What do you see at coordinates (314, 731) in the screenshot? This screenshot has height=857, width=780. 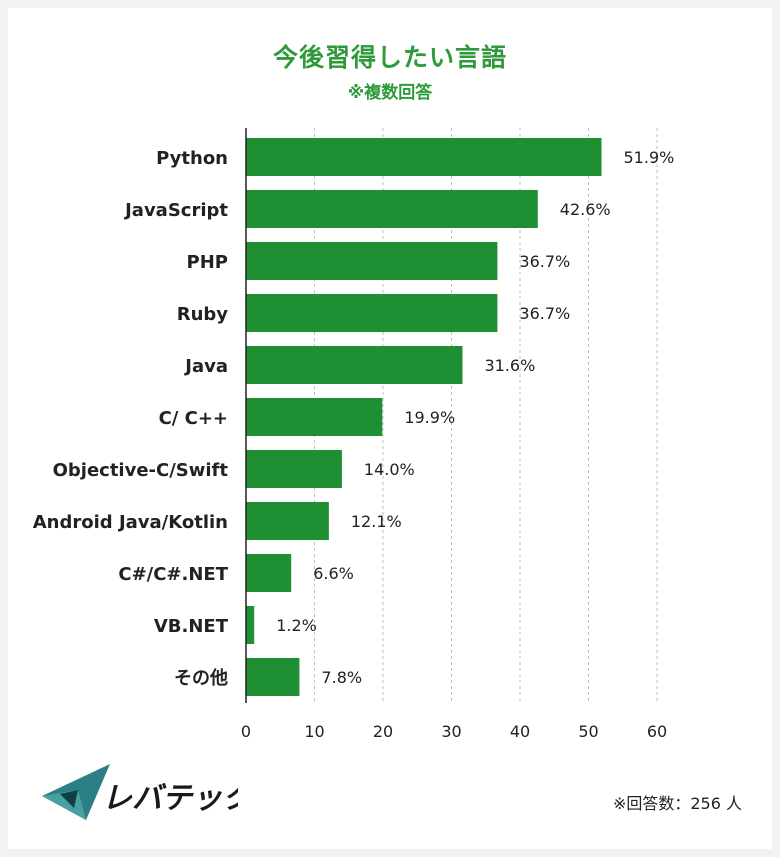 I see `x-tick-label: 10` at bounding box center [314, 731].